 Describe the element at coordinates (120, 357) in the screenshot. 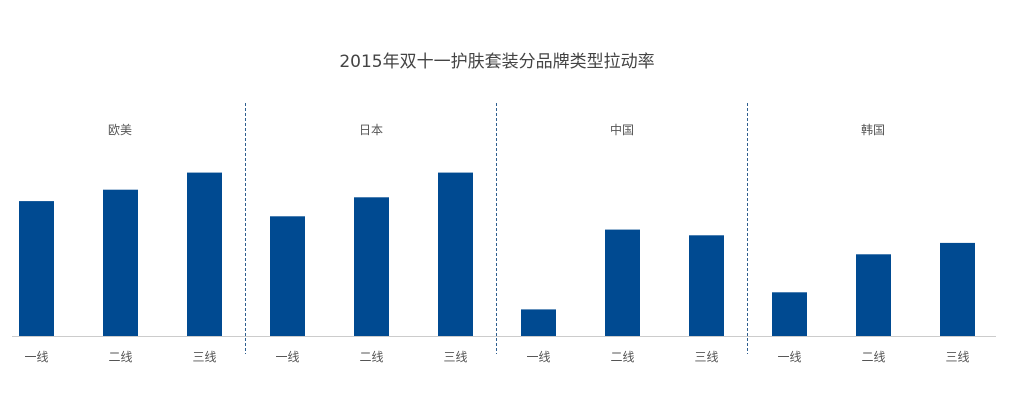

I see `tick-label-0-1: 二线` at that location.